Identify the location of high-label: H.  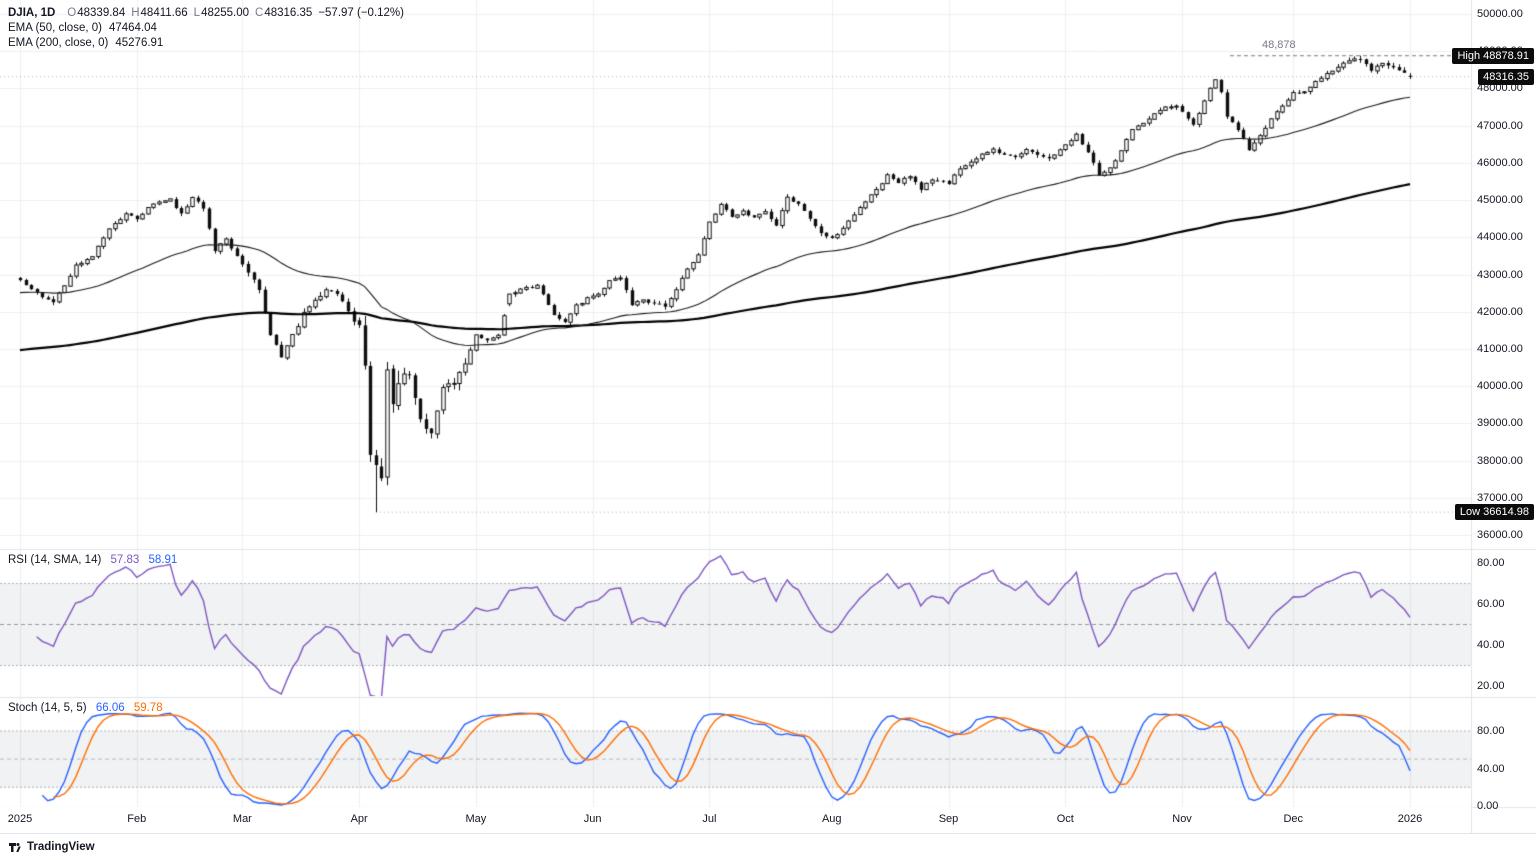
(135, 13).